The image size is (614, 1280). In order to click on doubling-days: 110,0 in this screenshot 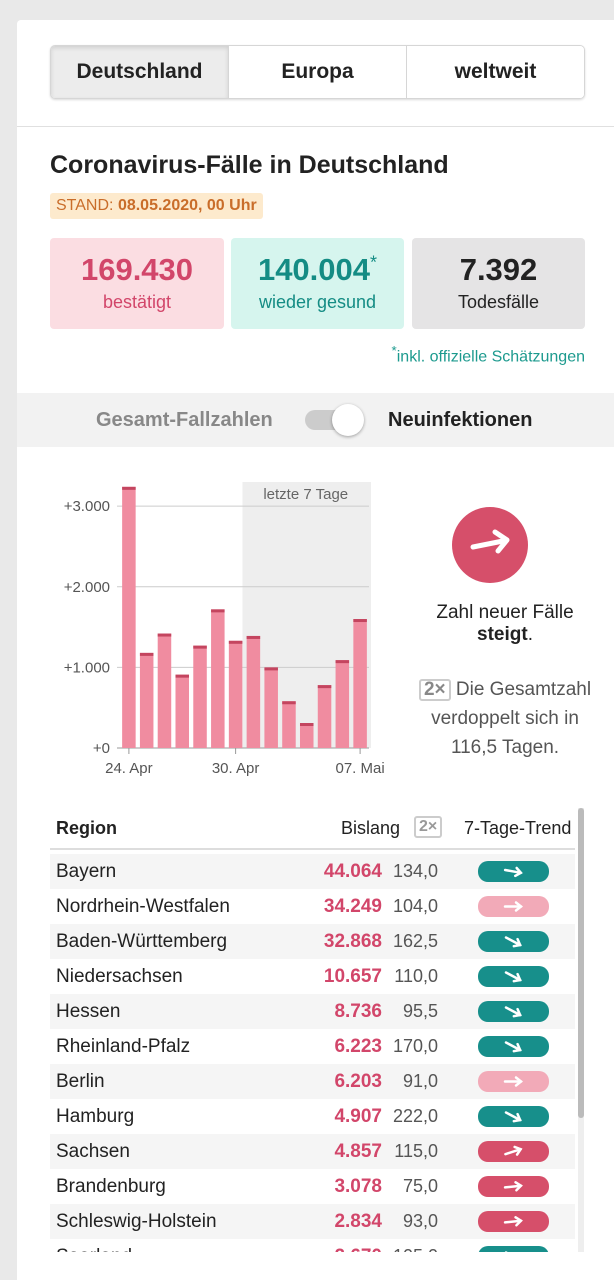, I will do `click(416, 976)`.